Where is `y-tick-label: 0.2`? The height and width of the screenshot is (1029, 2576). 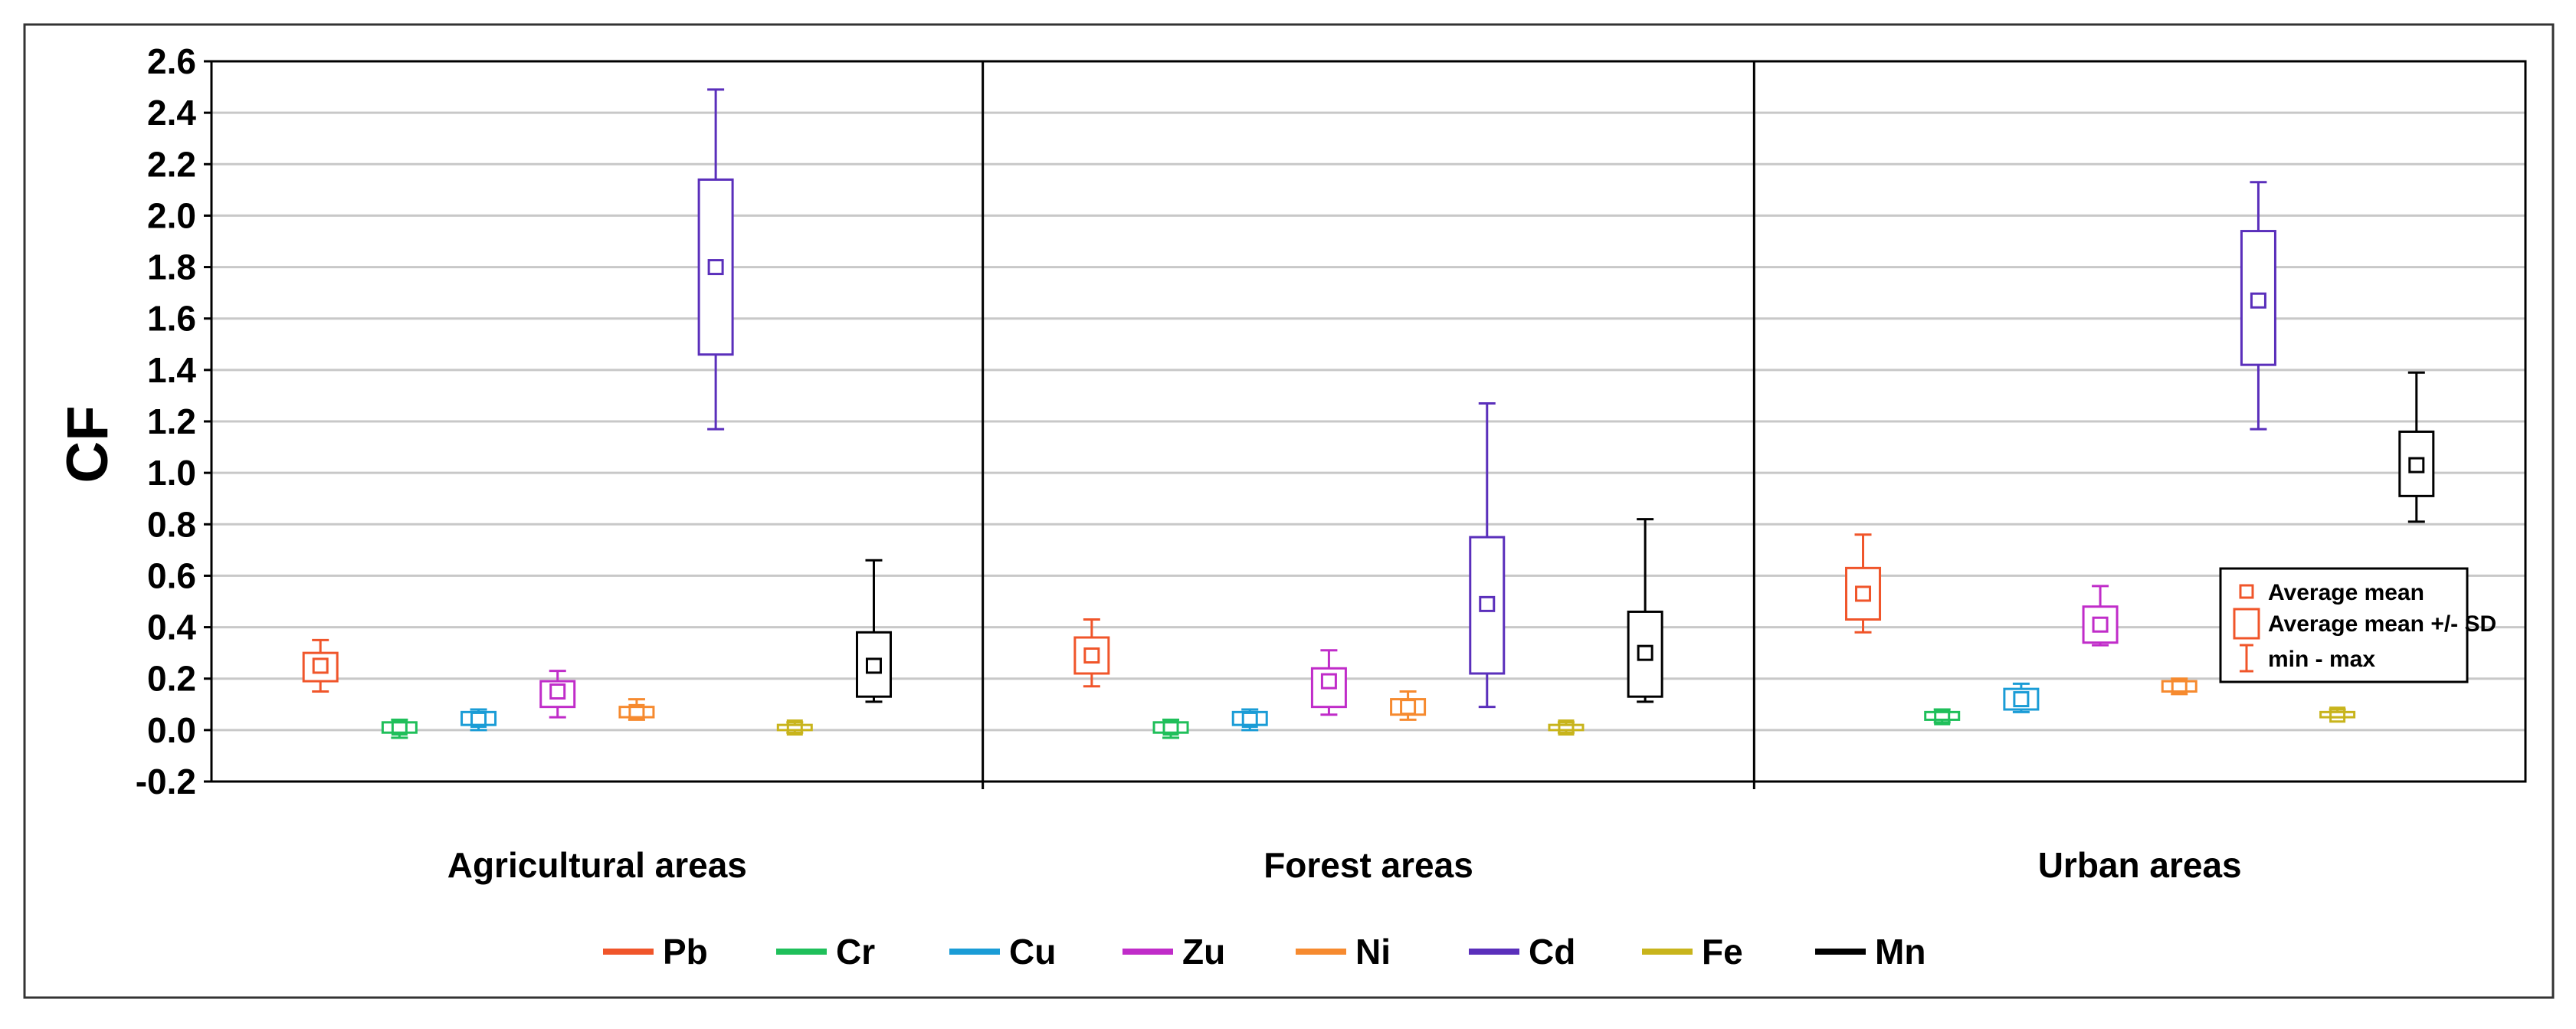
y-tick-label: 0.2 is located at coordinates (172, 679).